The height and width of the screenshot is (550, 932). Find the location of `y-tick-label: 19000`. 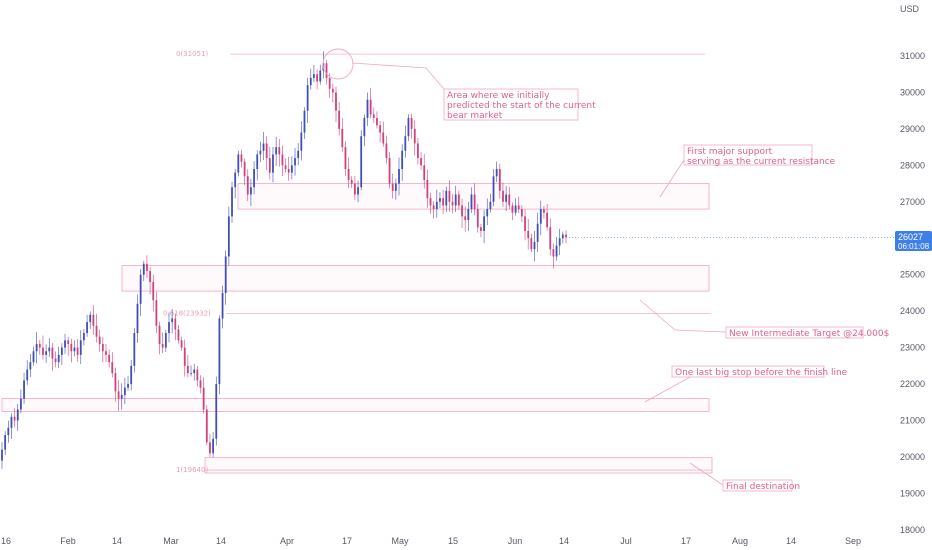

y-tick-label: 19000 is located at coordinates (912, 493).